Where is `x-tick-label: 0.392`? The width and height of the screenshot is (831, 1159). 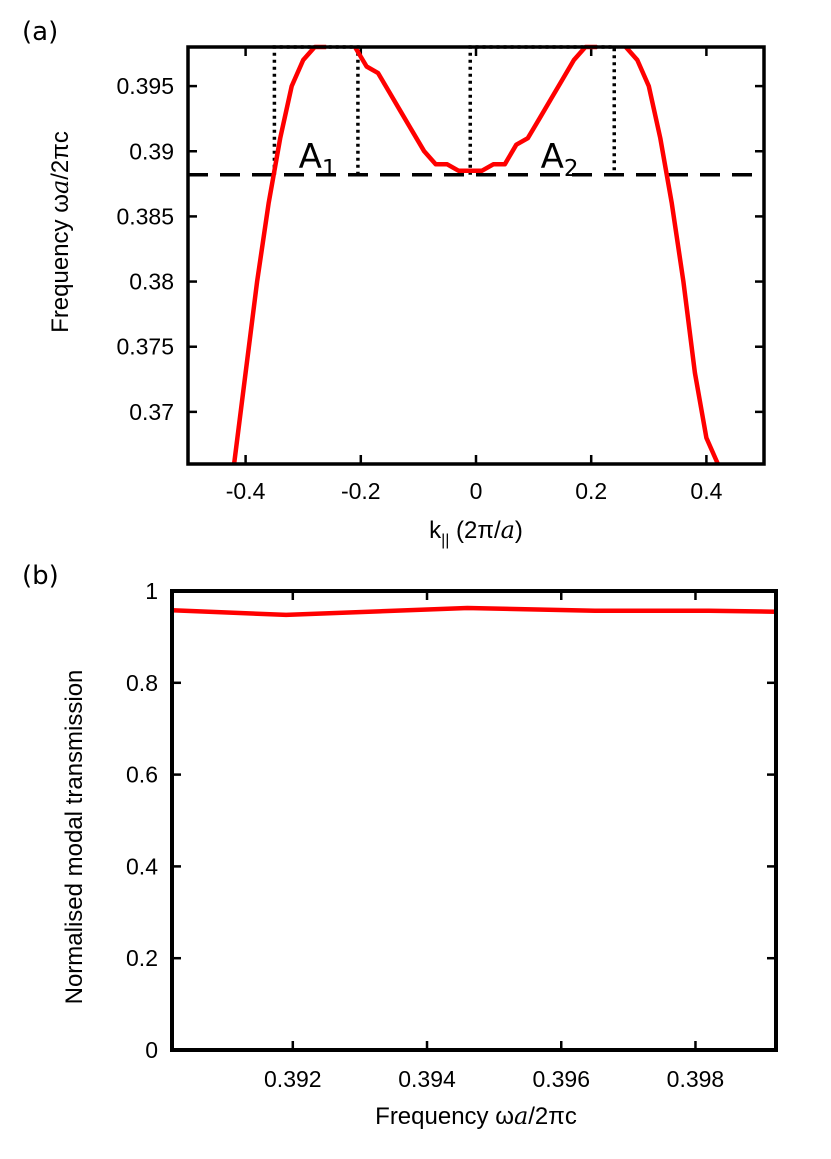 x-tick-label: 0.392 is located at coordinates (293, 1079).